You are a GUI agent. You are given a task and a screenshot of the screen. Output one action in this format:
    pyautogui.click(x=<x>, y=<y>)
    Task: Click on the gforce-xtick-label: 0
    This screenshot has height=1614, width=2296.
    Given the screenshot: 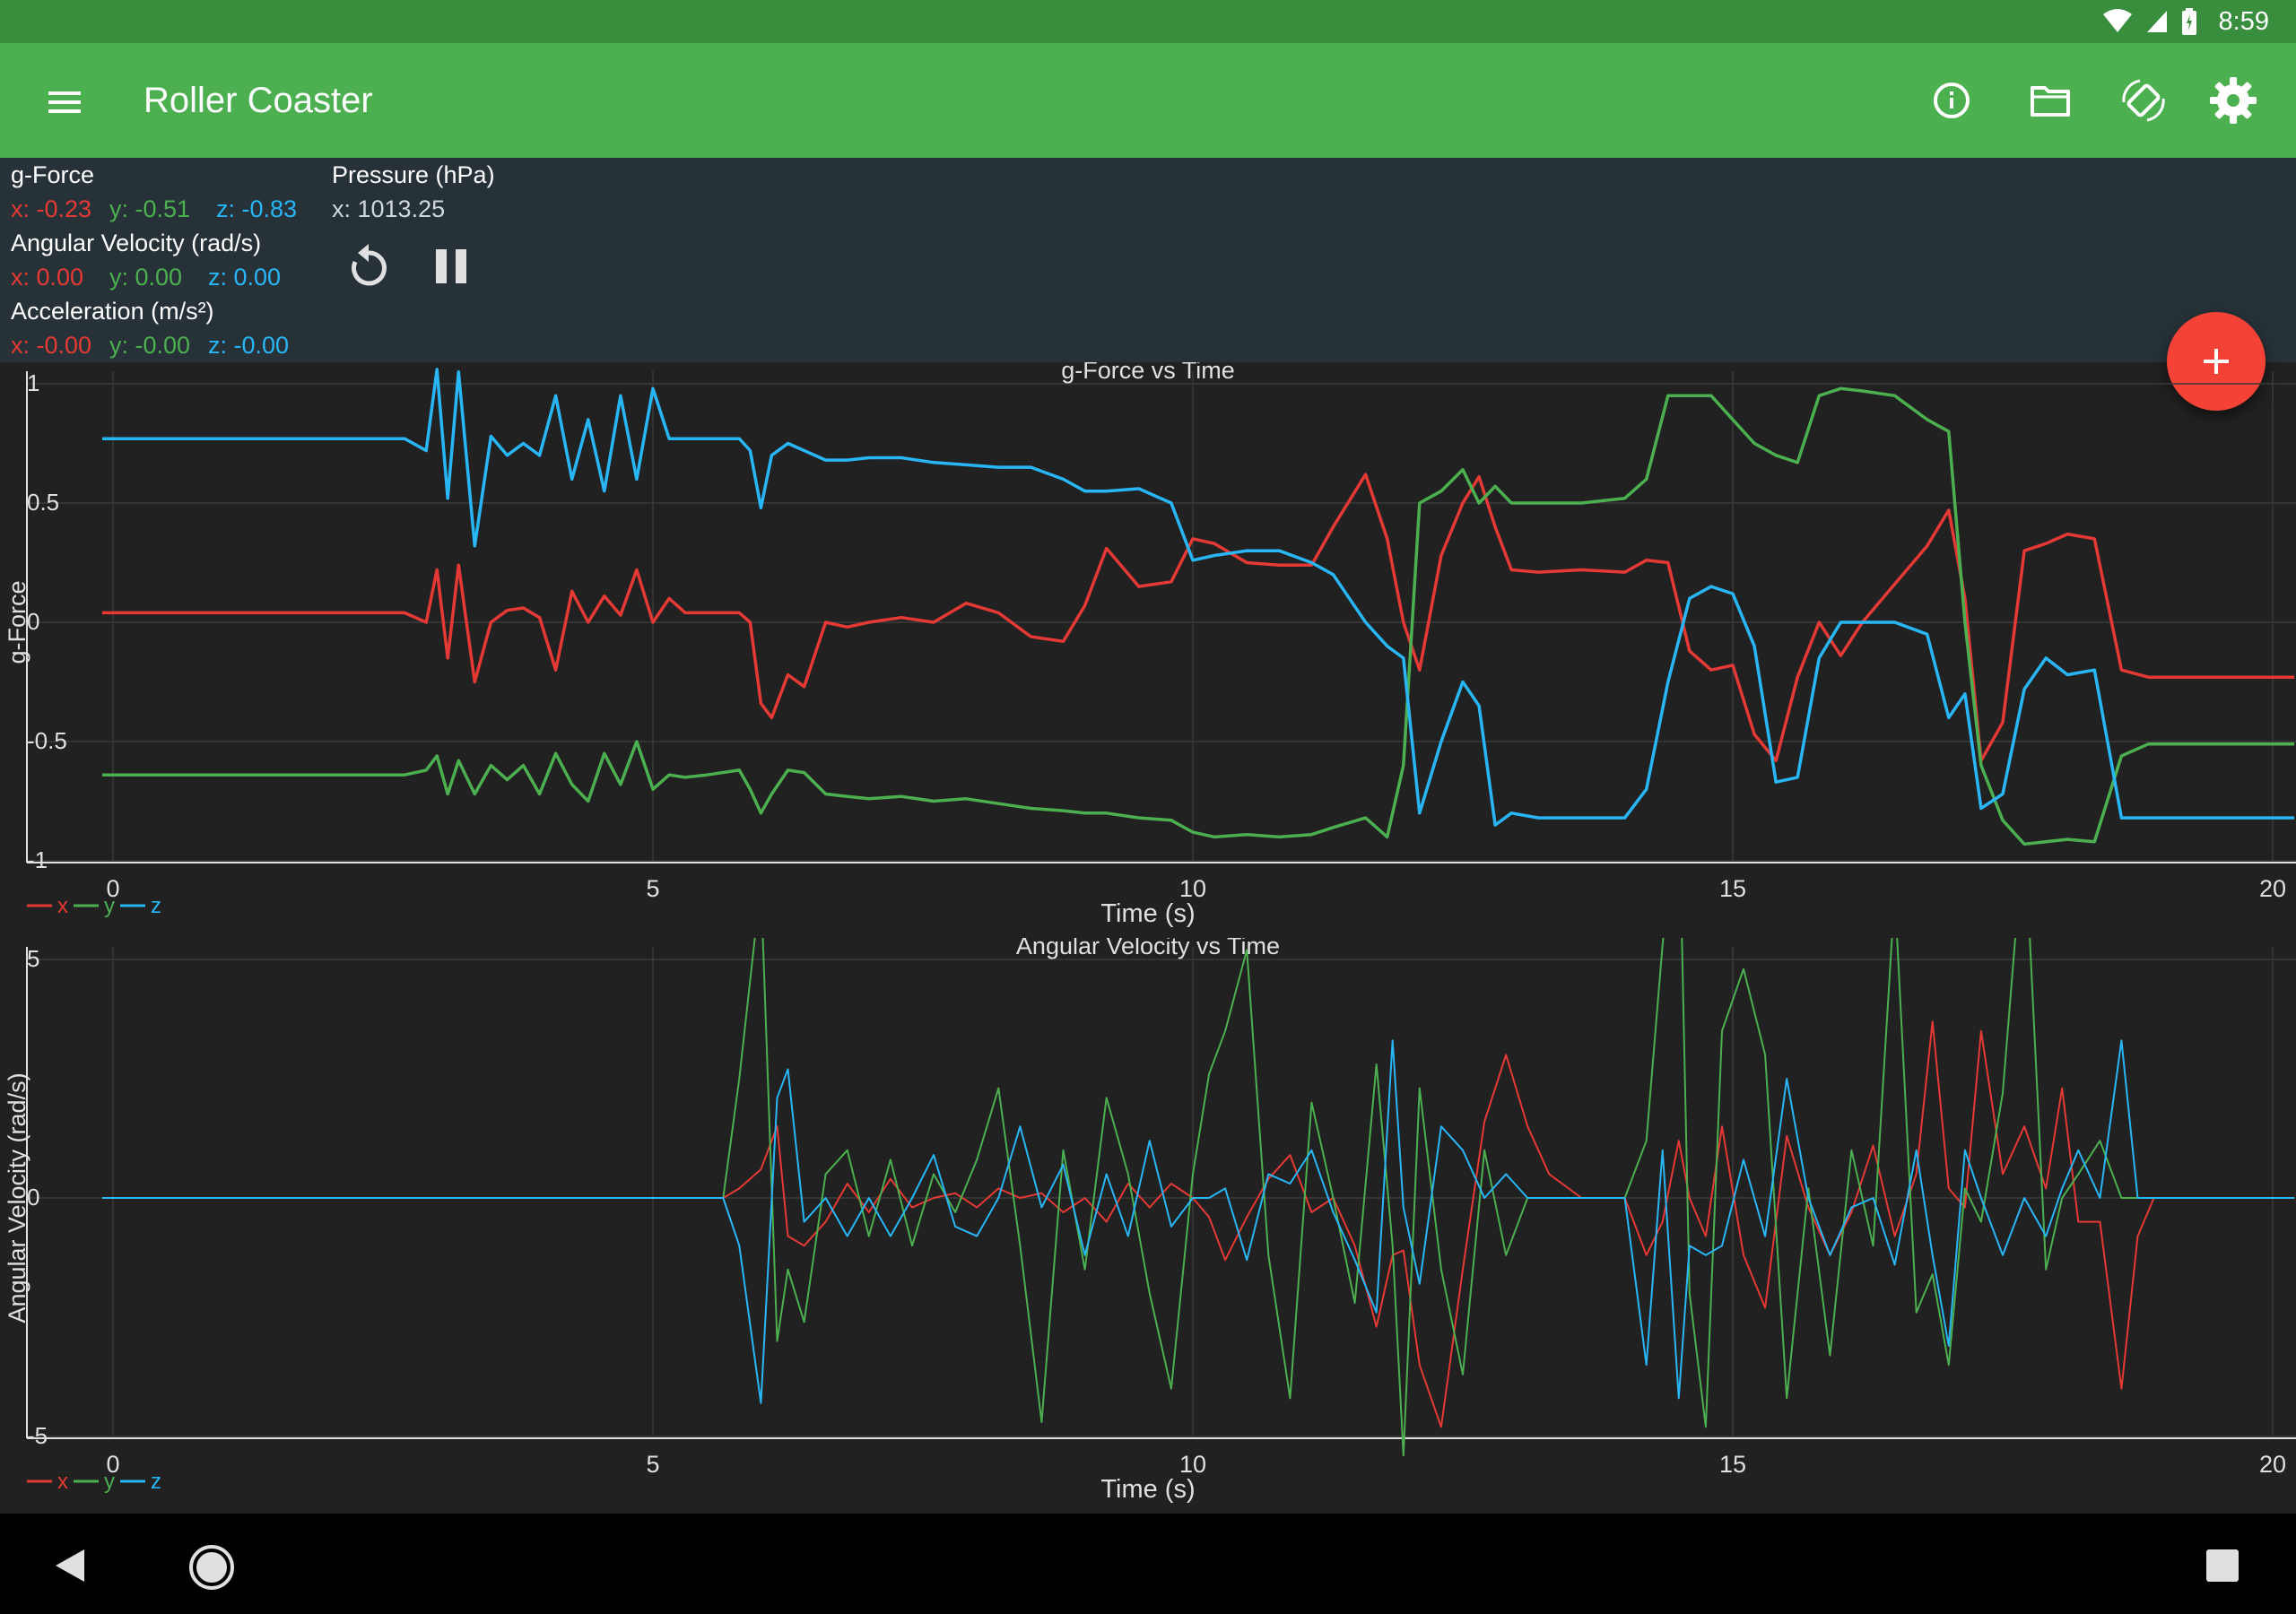 What is the action you would take?
    pyautogui.click(x=112, y=888)
    